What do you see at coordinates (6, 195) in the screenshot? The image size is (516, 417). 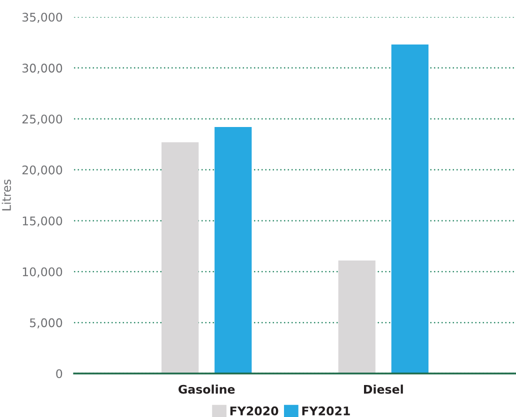 I see `y-axis-title: Litres` at bounding box center [6, 195].